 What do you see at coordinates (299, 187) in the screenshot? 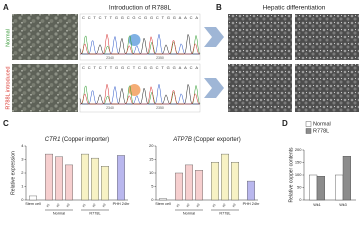
I see `y-tick-label: 50` at bounding box center [299, 187].